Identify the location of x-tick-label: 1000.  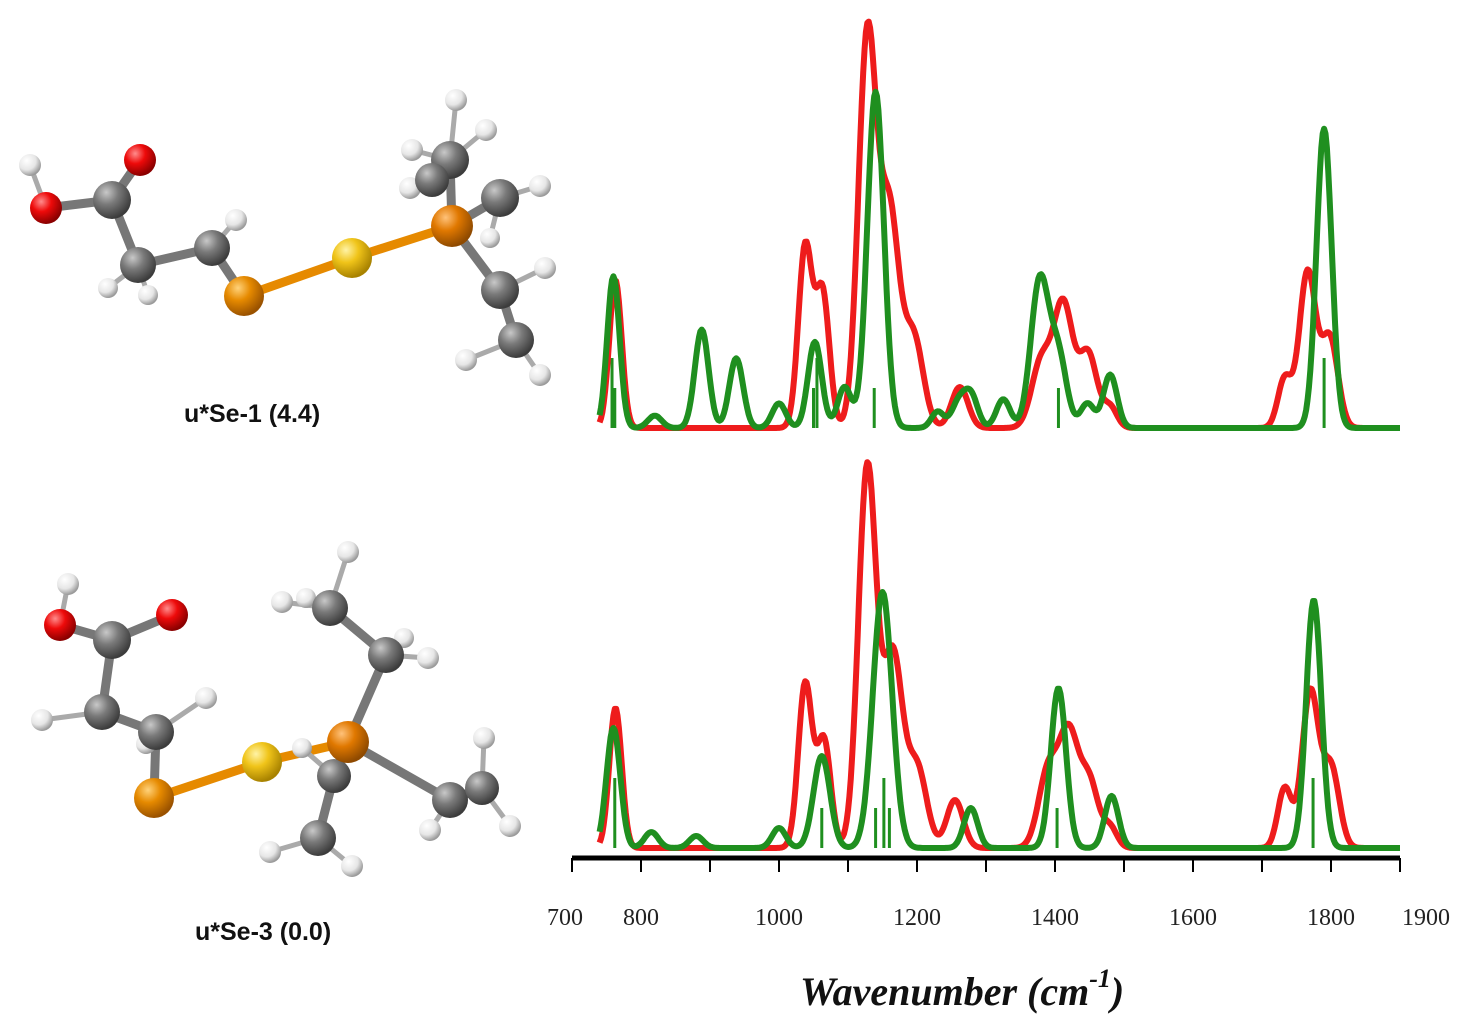
(779, 918).